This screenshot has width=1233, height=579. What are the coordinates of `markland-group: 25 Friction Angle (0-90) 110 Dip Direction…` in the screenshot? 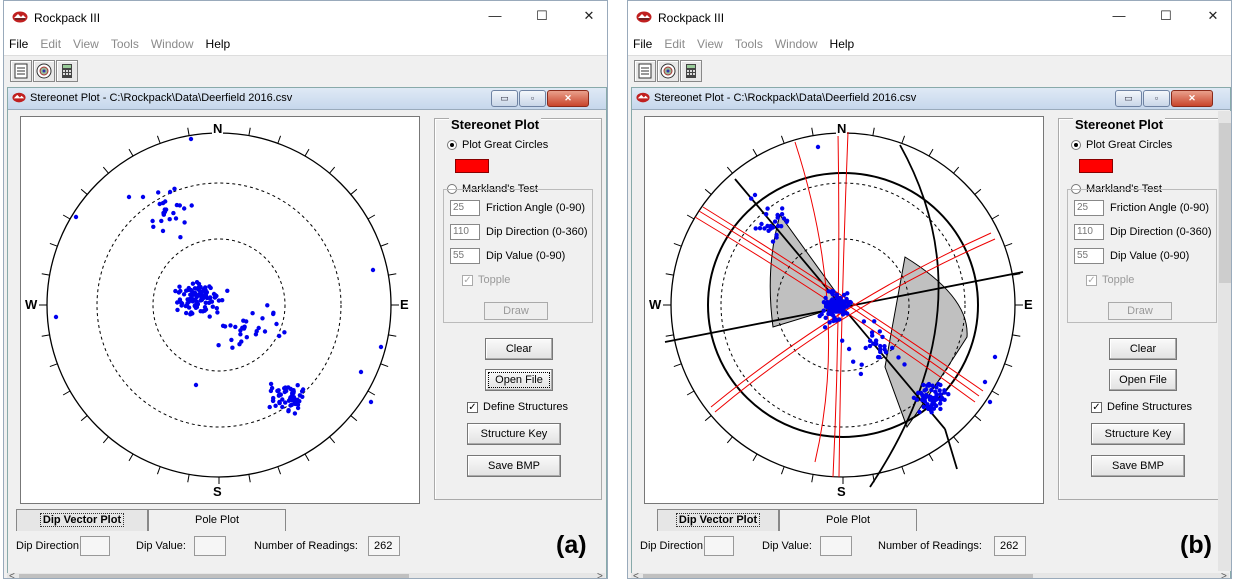 It's located at (1142, 256).